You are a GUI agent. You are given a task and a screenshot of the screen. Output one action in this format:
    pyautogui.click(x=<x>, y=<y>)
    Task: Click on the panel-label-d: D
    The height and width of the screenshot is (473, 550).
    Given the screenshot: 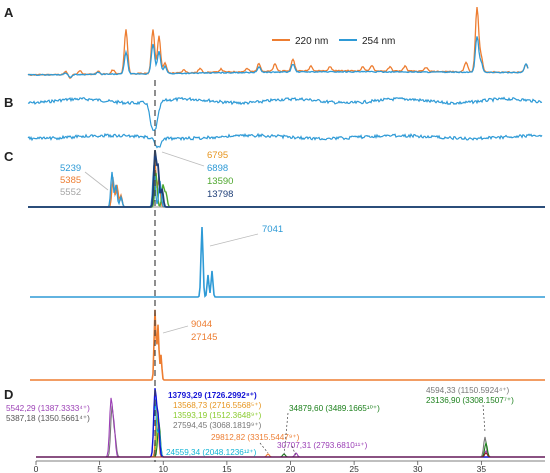 What is the action you would take?
    pyautogui.click(x=8, y=394)
    